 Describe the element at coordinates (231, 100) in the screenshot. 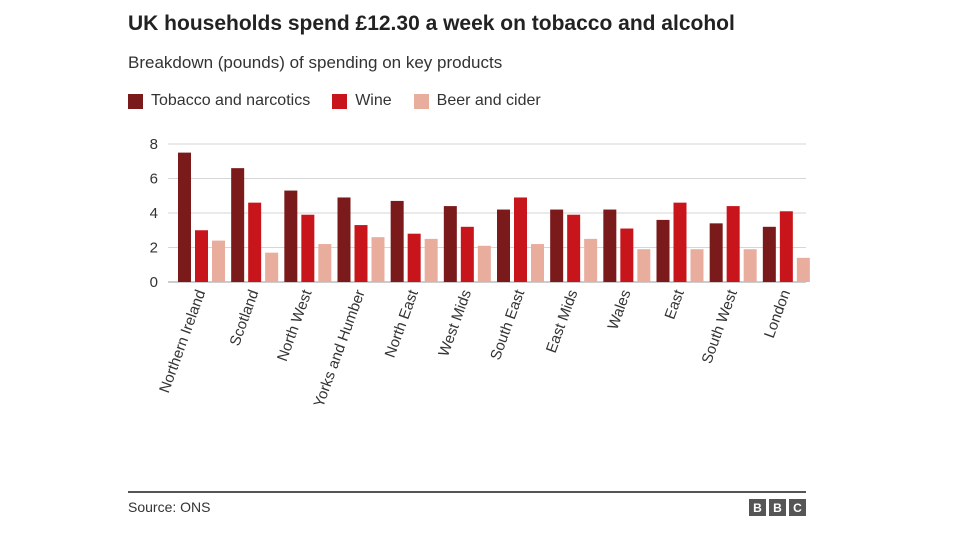

I see `legend-label-tobacco: Tobacco and narcotics` at that location.